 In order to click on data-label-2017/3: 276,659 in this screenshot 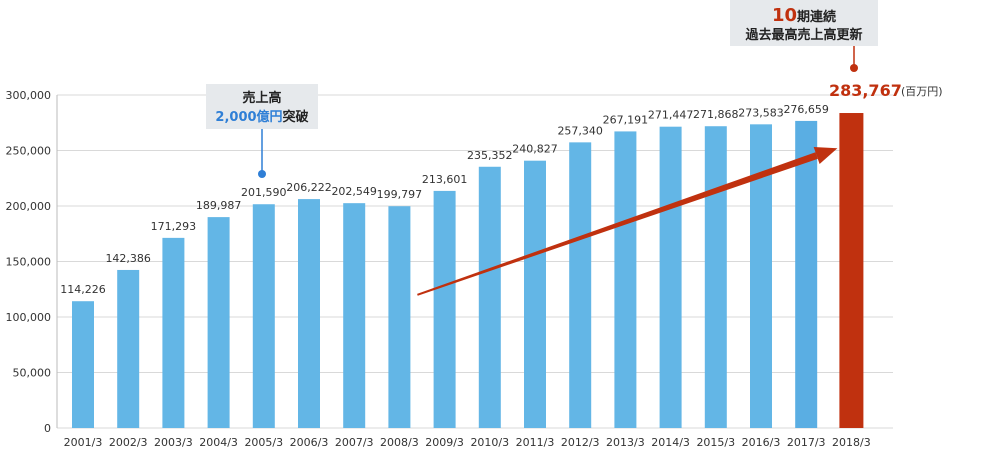, I will do `click(806, 109)`.